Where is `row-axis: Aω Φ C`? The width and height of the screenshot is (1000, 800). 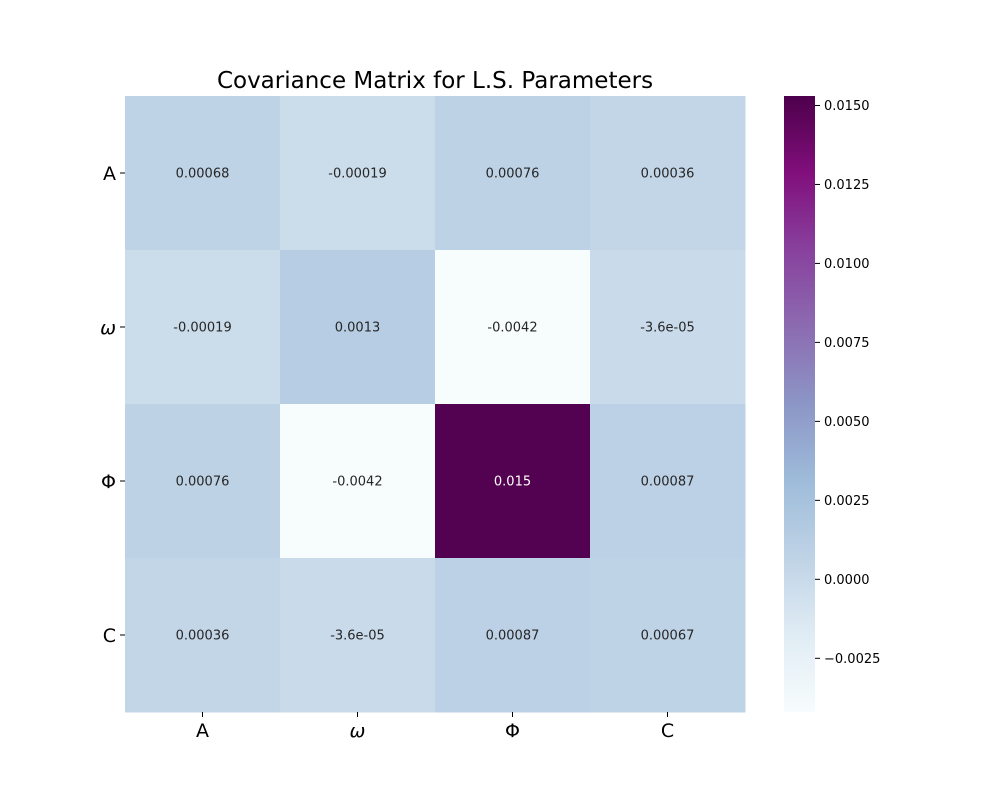
row-axis: Aω Φ C is located at coordinates (112, 405).